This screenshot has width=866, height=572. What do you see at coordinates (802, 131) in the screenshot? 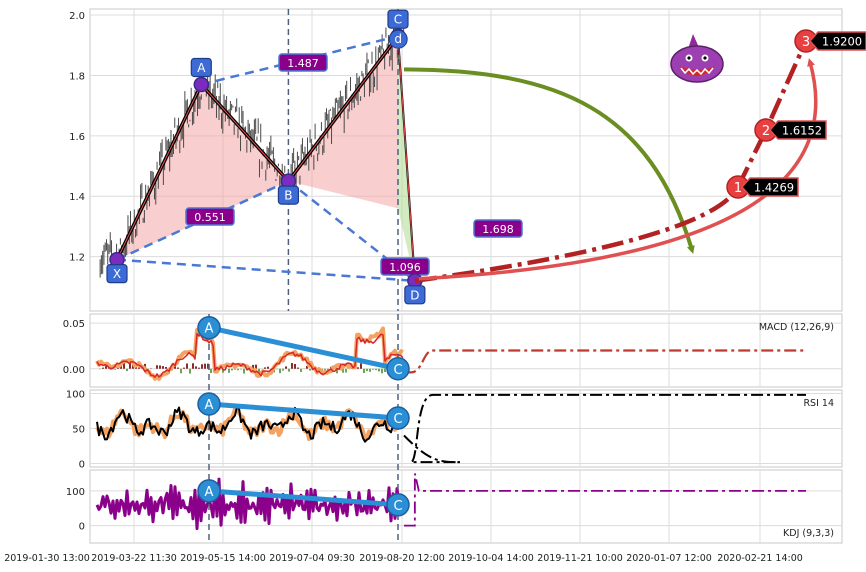
I see `target-value-text: 1.6152` at bounding box center [802, 131].